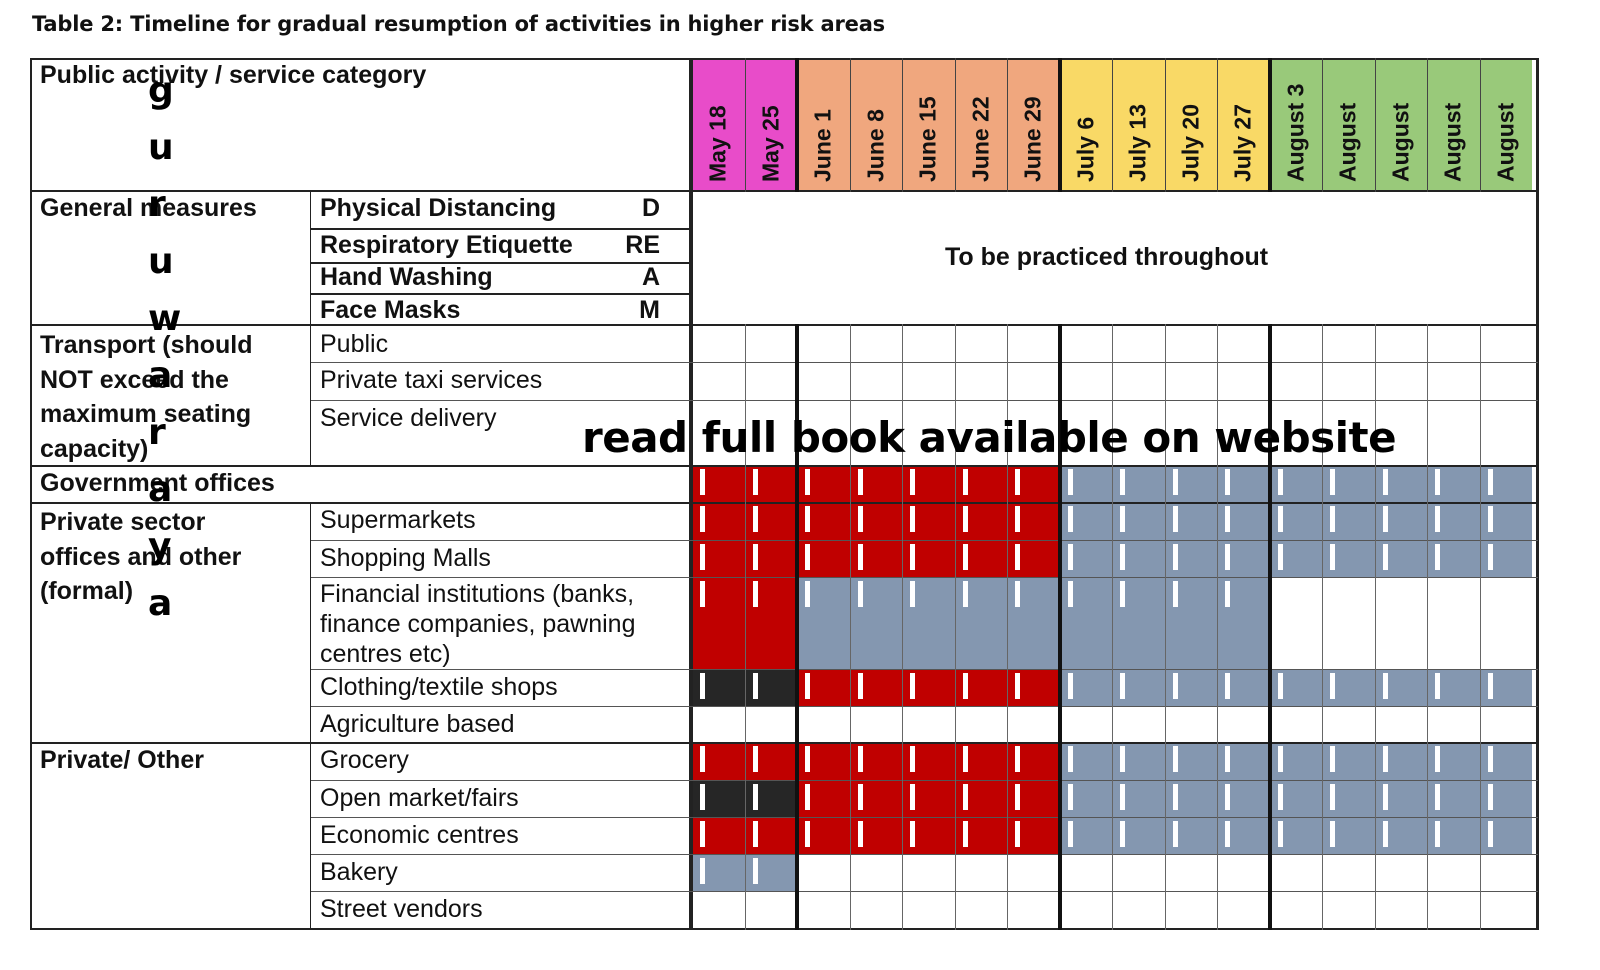 The image size is (1600, 970). What do you see at coordinates (784, 59) in the screenshot?
I see `table-border-top` at bounding box center [784, 59].